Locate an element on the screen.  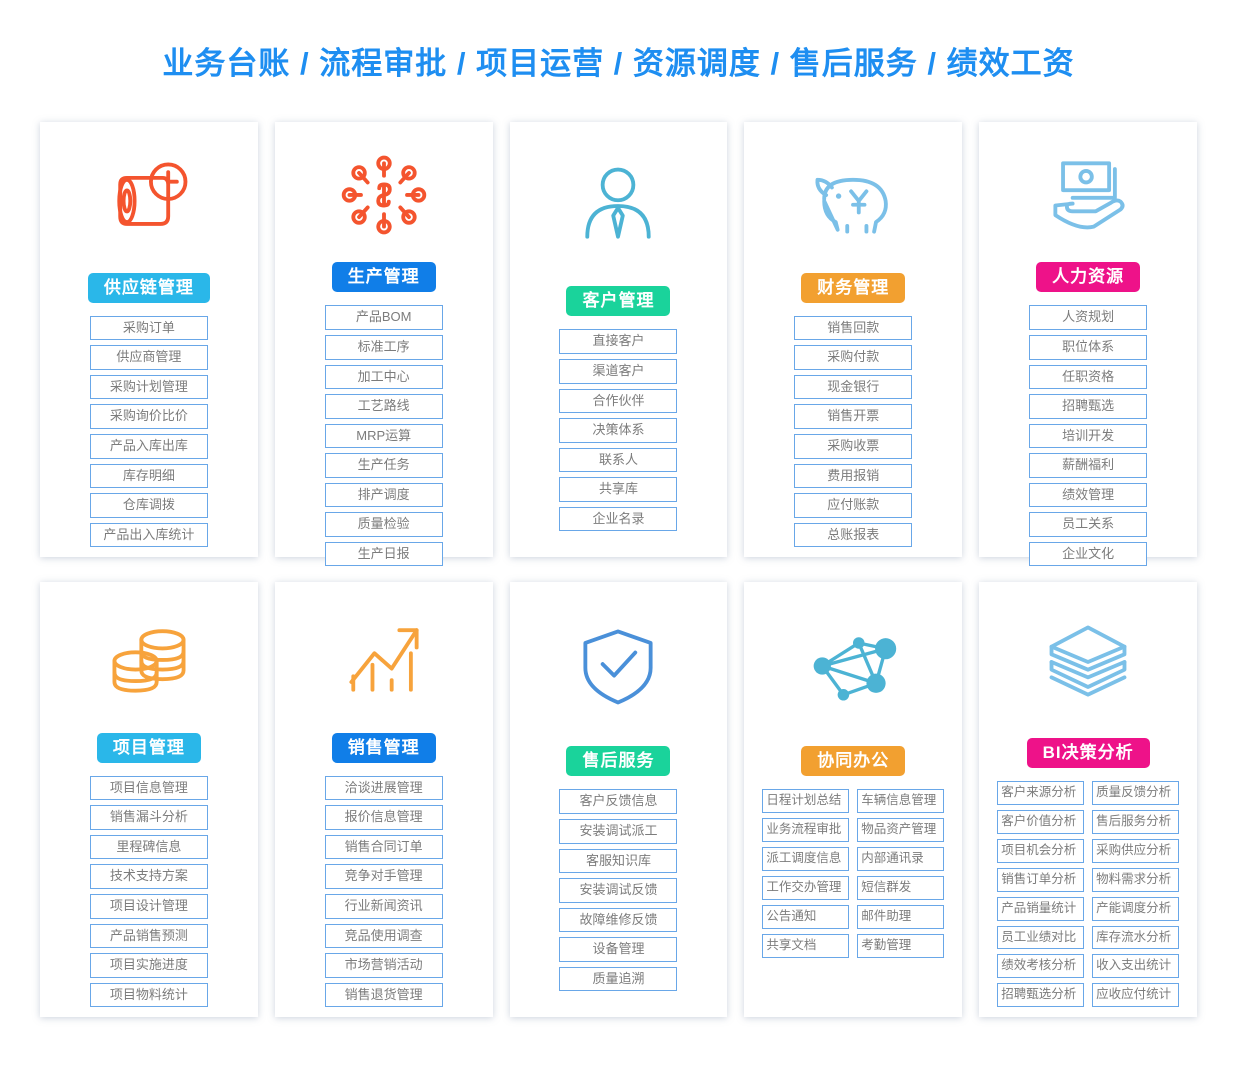
card-item: 销售订单分析 is located at coordinates (1041, 879).